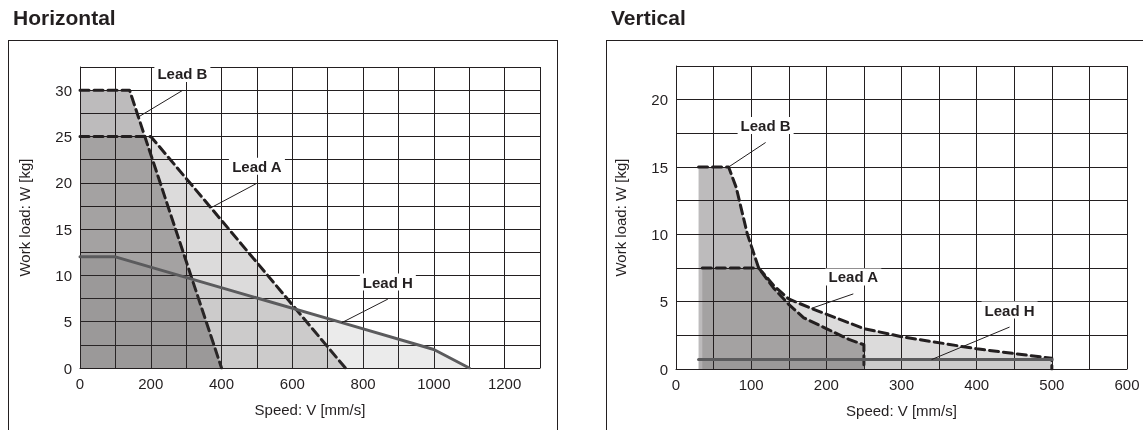 This screenshot has height=430, width=1143. I want to click on series-label: Lead A, so click(853, 277).